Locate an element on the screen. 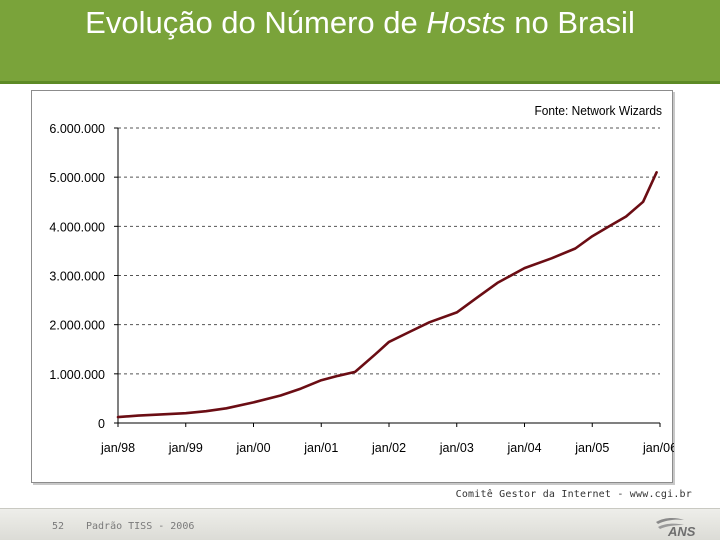  title-part1: Evolução do Número de is located at coordinates (256, 22).